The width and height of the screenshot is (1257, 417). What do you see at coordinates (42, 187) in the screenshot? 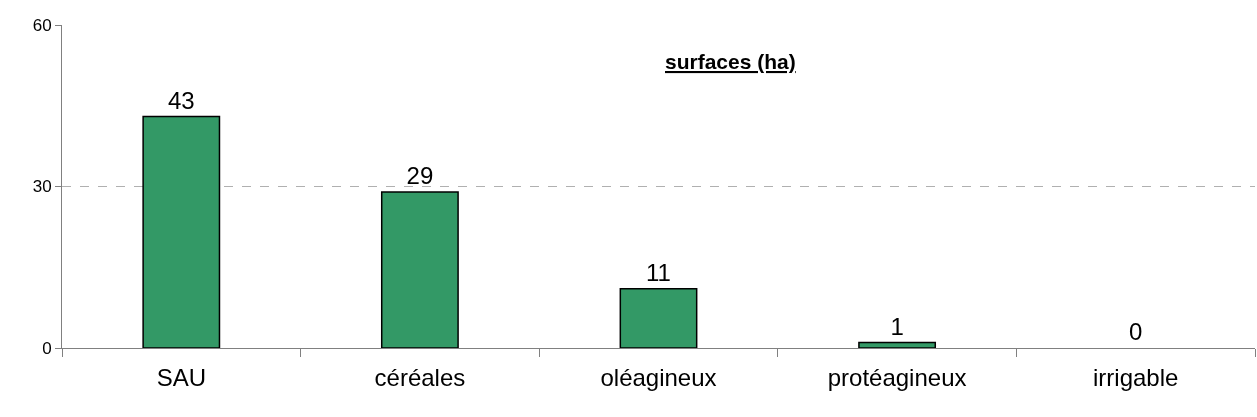
I see `y-tick-label: 30` at bounding box center [42, 187].